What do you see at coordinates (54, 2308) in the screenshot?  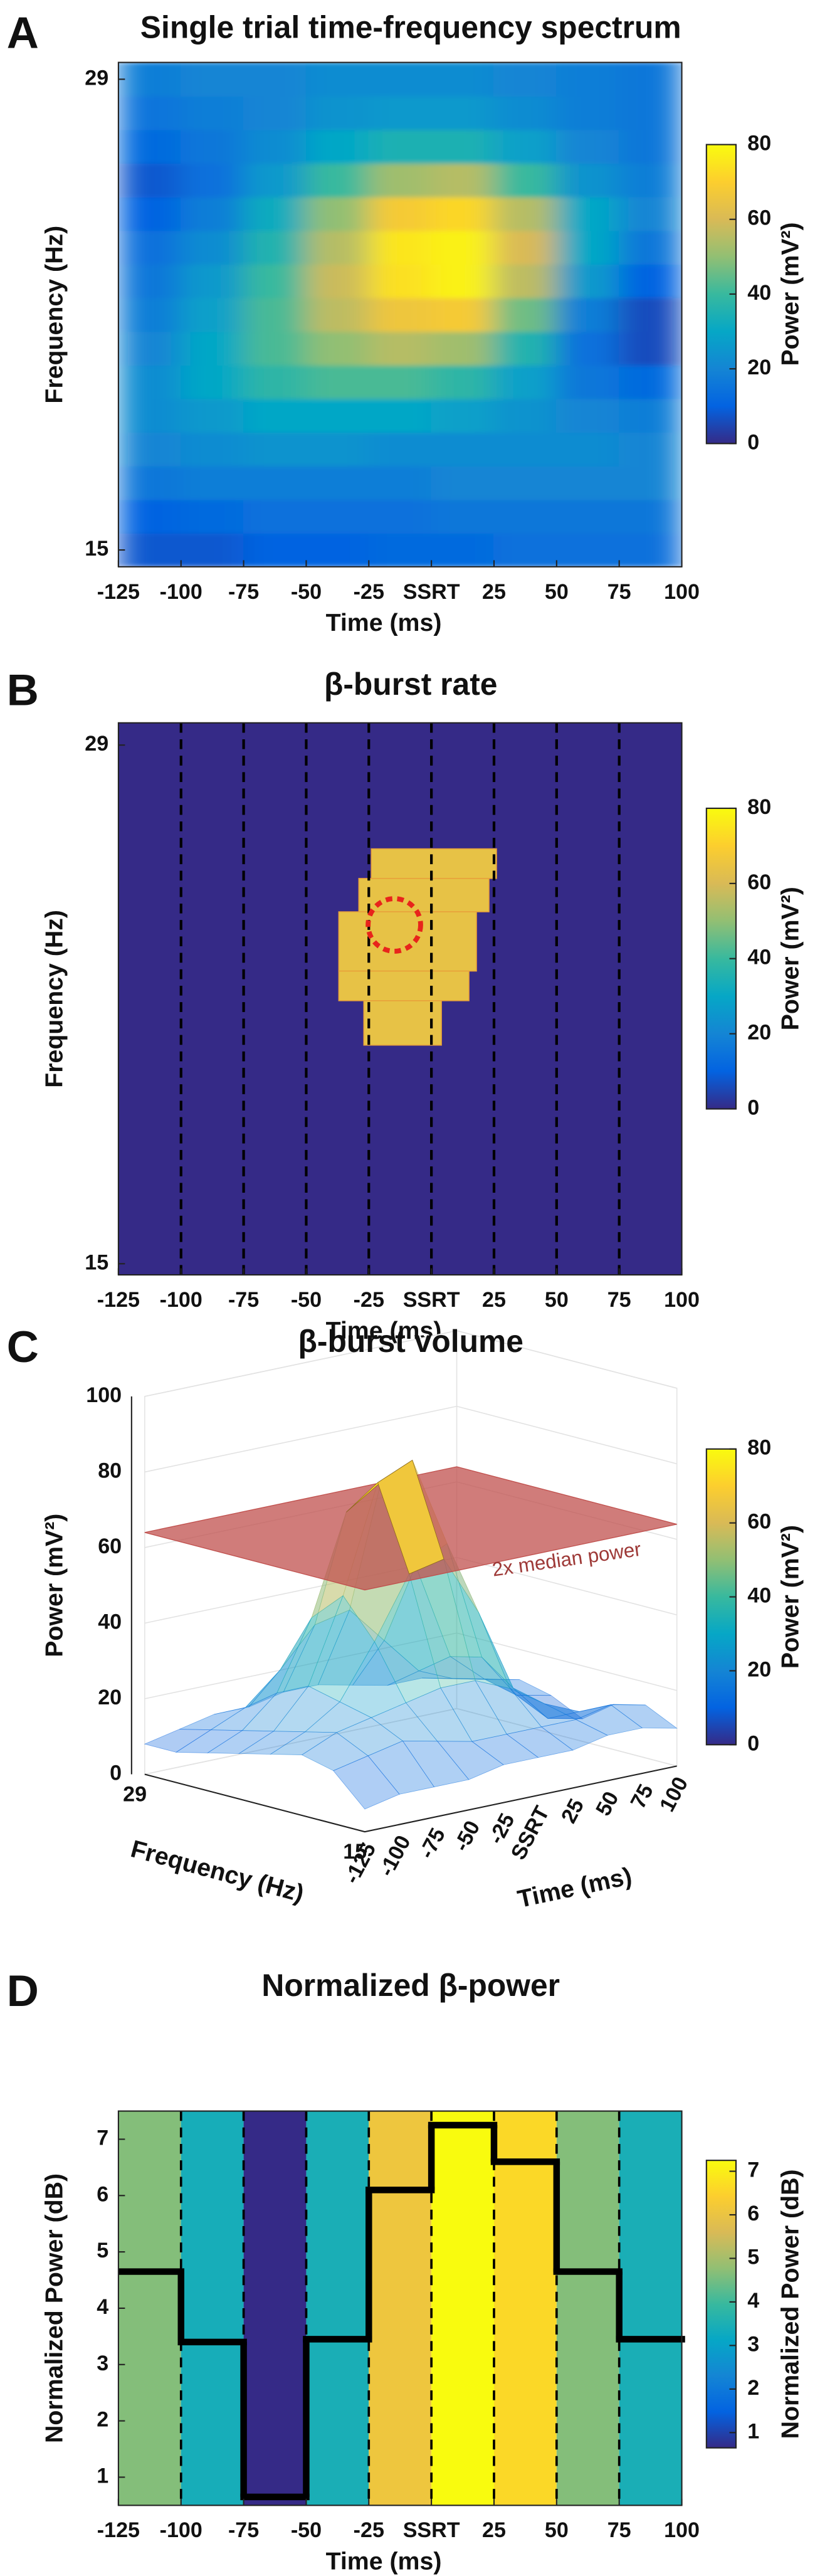 I see `y-axis-label: Normalized Power (dB)` at bounding box center [54, 2308].